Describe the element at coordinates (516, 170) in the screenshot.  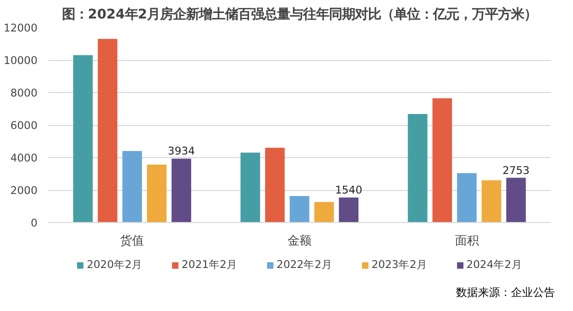
I see `data-label: 2753` at that location.